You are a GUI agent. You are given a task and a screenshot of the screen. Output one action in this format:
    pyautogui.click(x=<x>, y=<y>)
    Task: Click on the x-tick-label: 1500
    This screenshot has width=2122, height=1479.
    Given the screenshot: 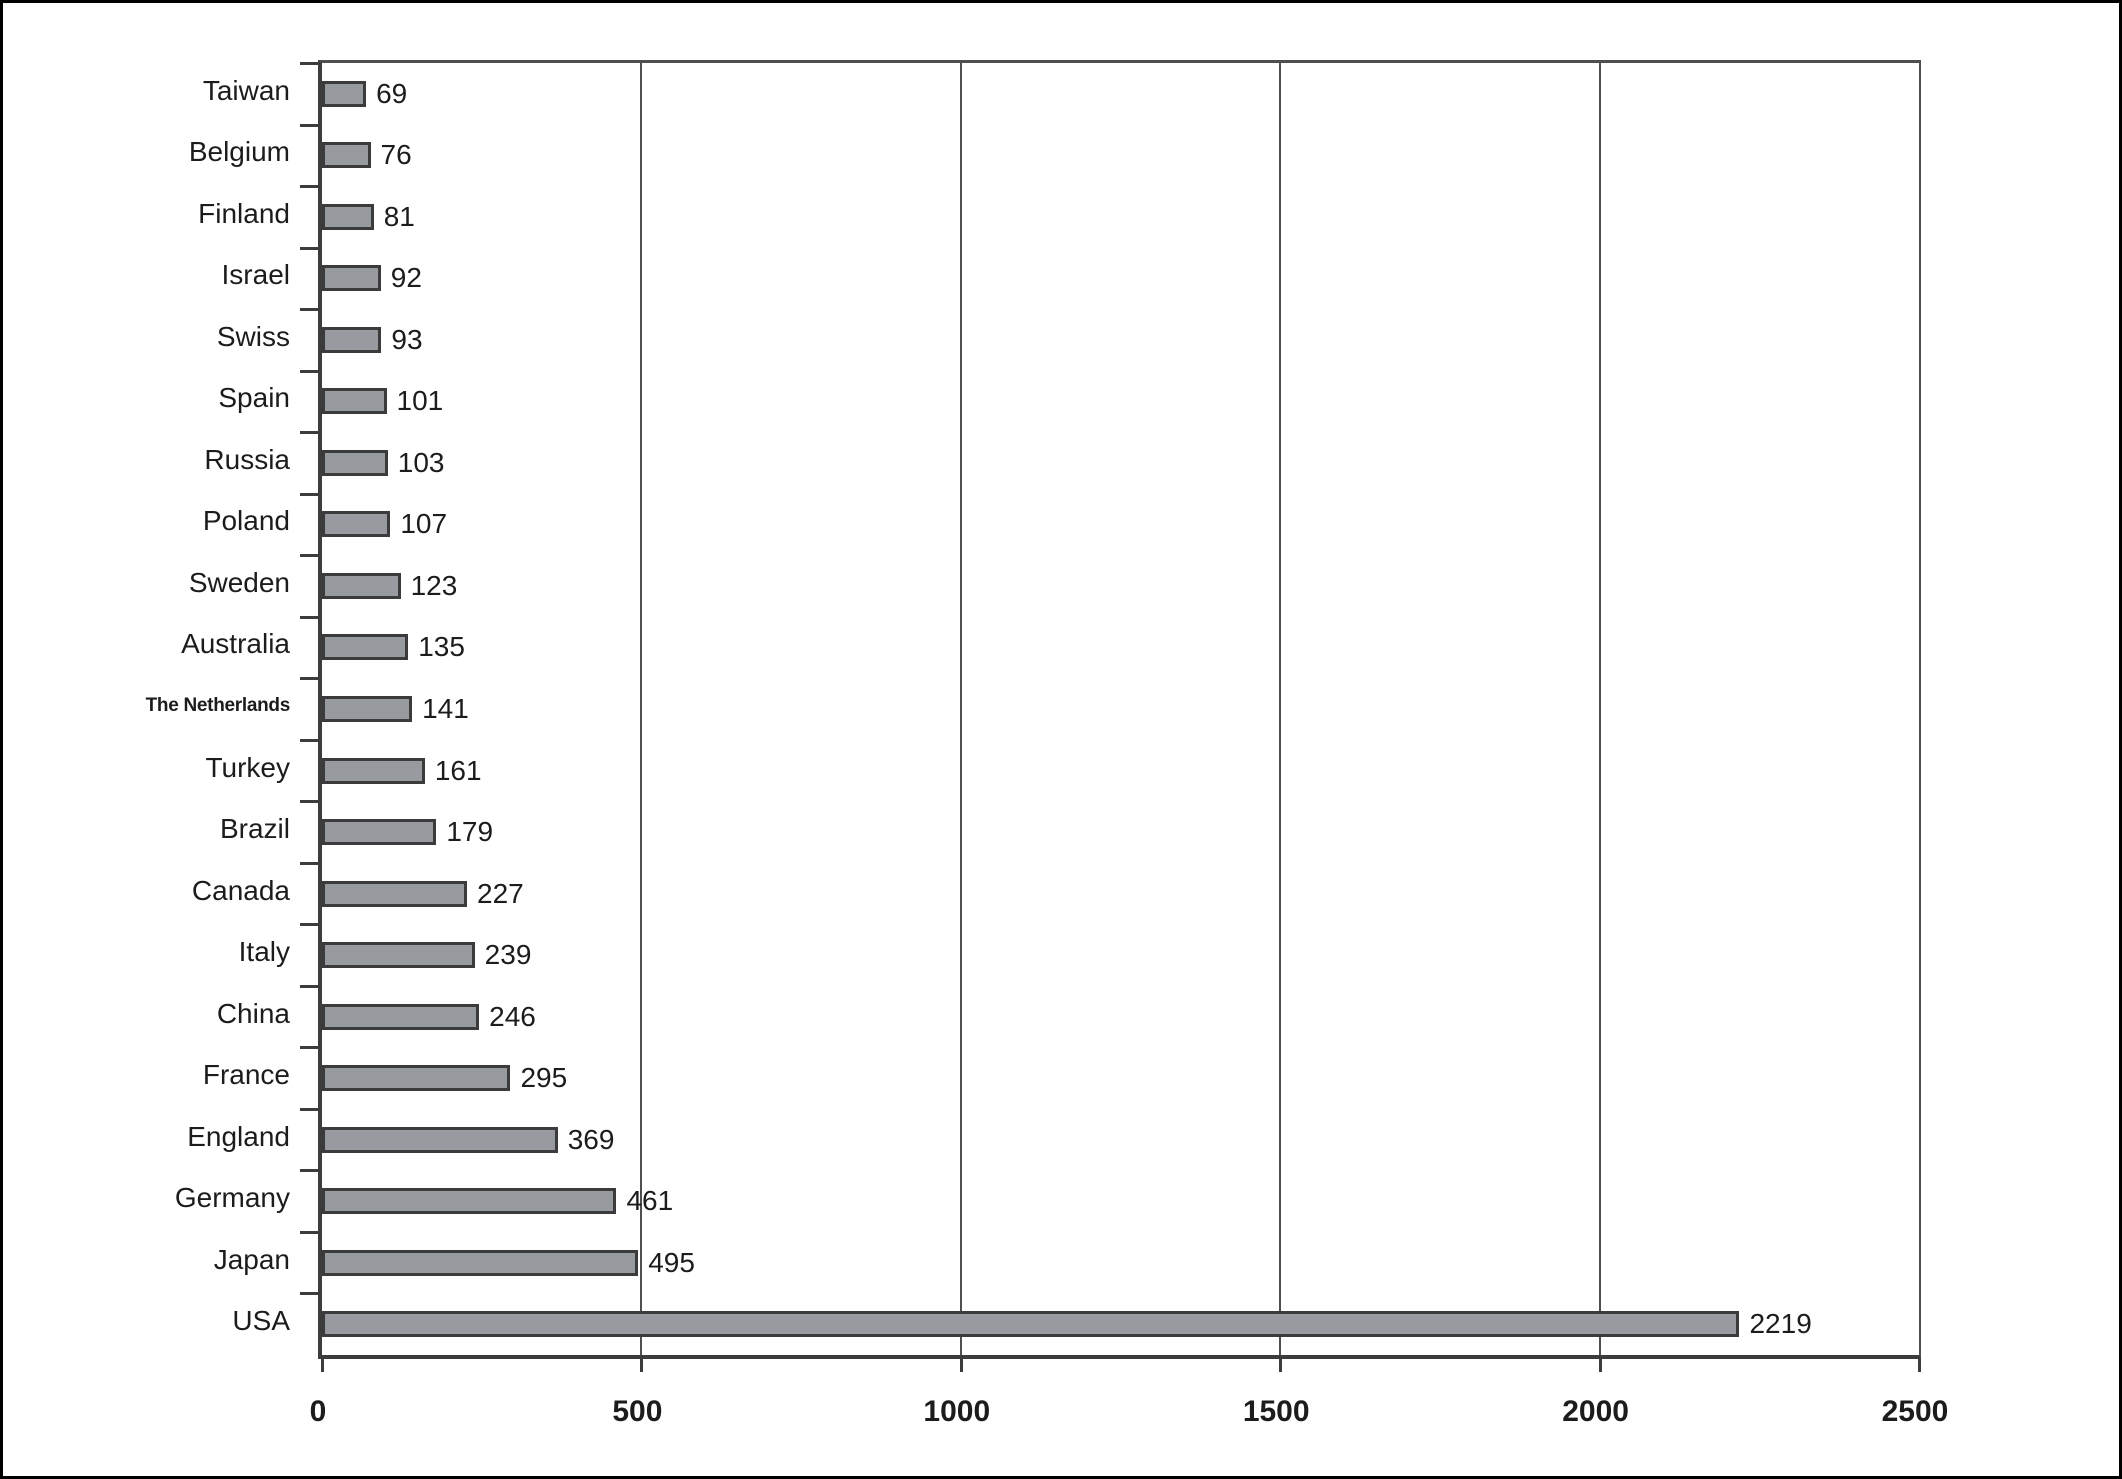 What is the action you would take?
    pyautogui.click(x=1276, y=1411)
    